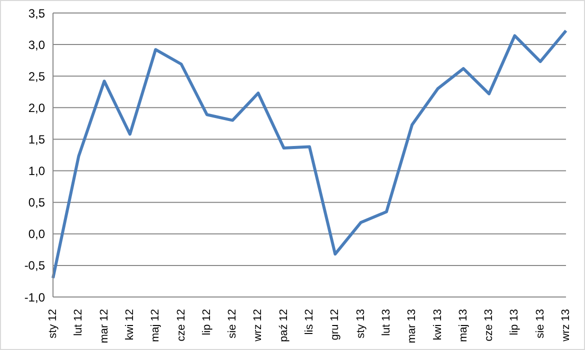 This screenshot has height=350, width=585. Describe the element at coordinates (258, 325) in the screenshot. I see `x-tick-label: wrz 12` at that location.